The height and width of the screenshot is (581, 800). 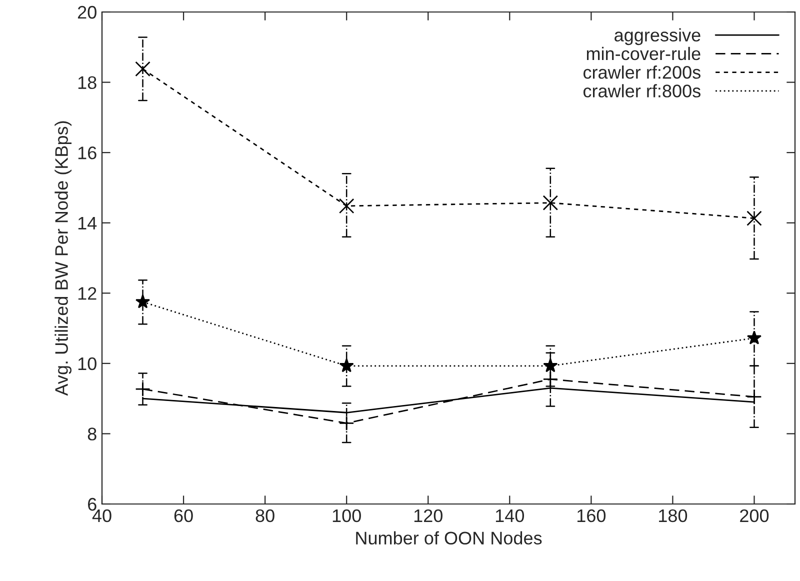 What do you see at coordinates (102, 515) in the screenshot?
I see `x-tick-label: 40` at bounding box center [102, 515].